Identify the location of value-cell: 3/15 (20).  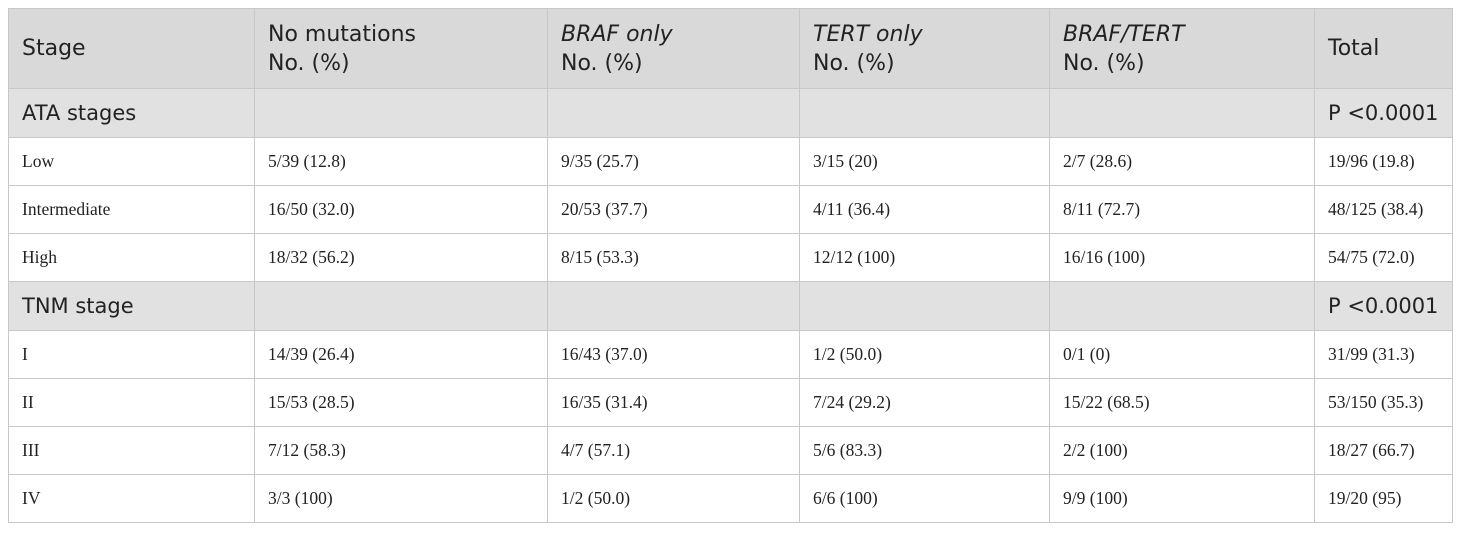
(924, 161).